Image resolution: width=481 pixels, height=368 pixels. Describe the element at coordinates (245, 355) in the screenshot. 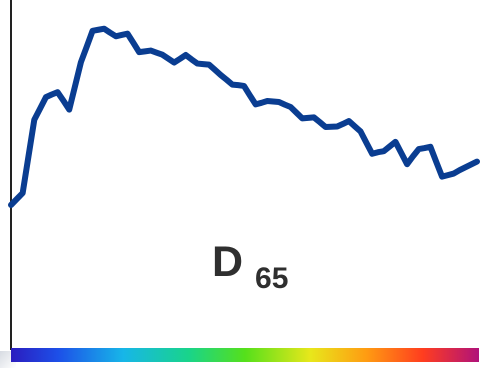

I see `spectrum-bar` at that location.